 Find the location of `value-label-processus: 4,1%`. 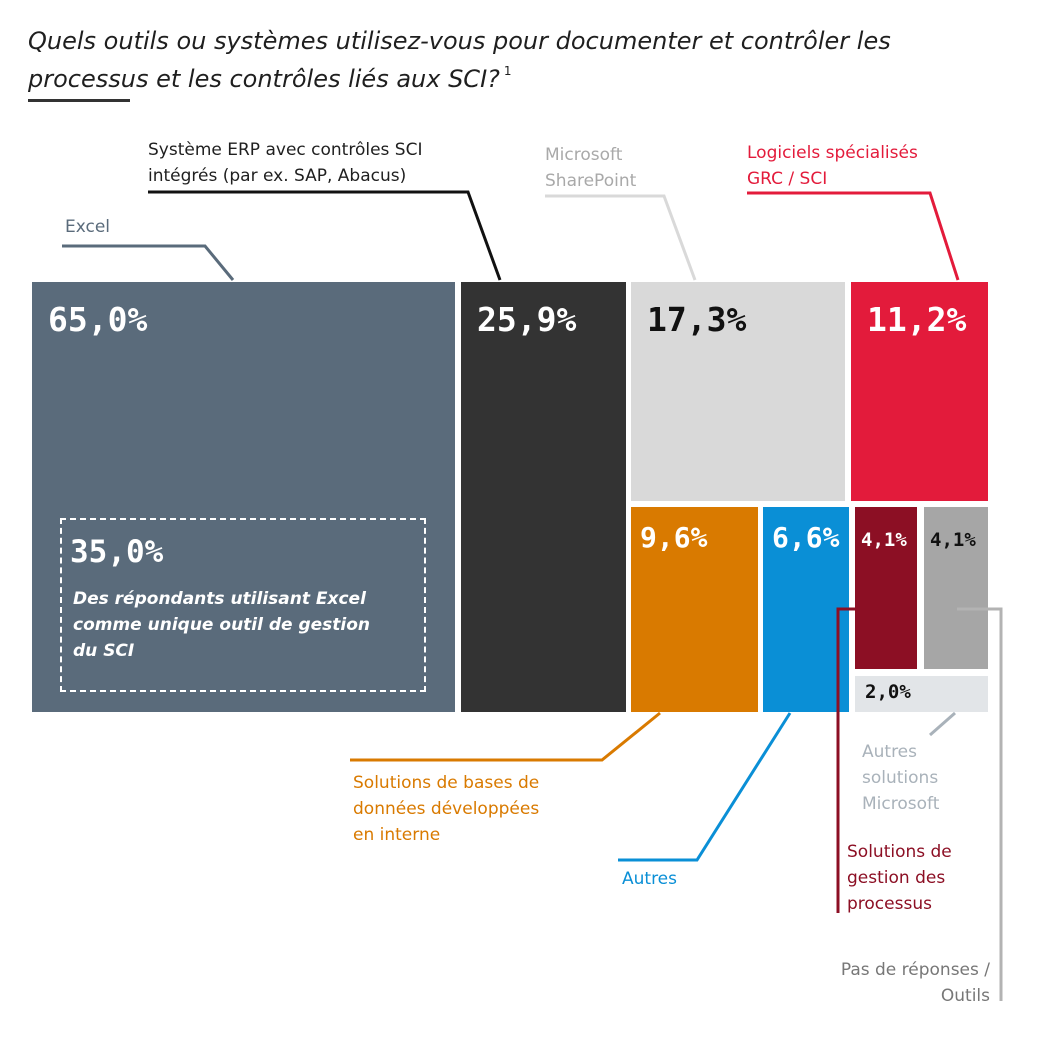

value-label-processus: 4,1% is located at coordinates (884, 540).